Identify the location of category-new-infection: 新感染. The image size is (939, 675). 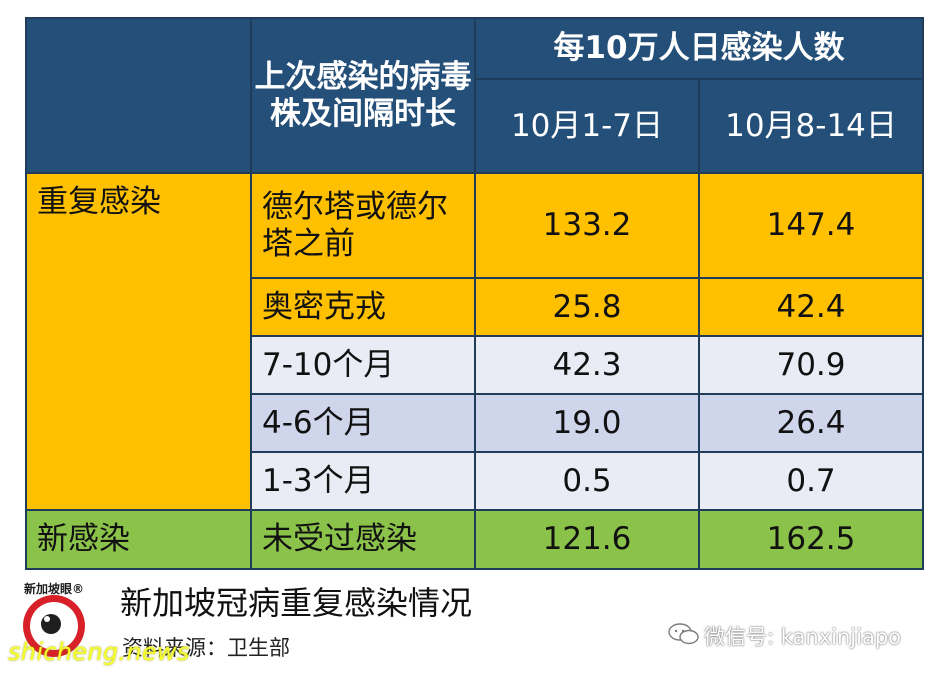
(138, 539).